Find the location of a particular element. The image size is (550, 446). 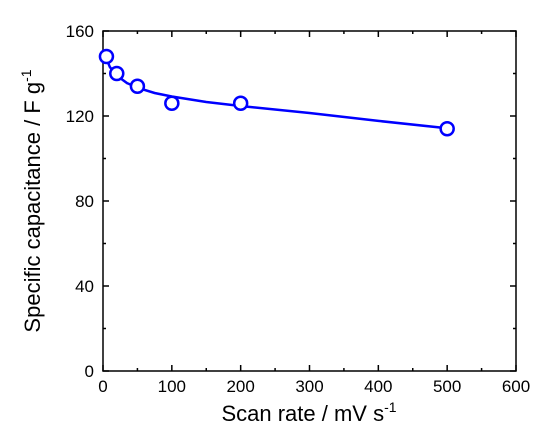

y-tick-label: 120 is located at coordinates (80, 116).